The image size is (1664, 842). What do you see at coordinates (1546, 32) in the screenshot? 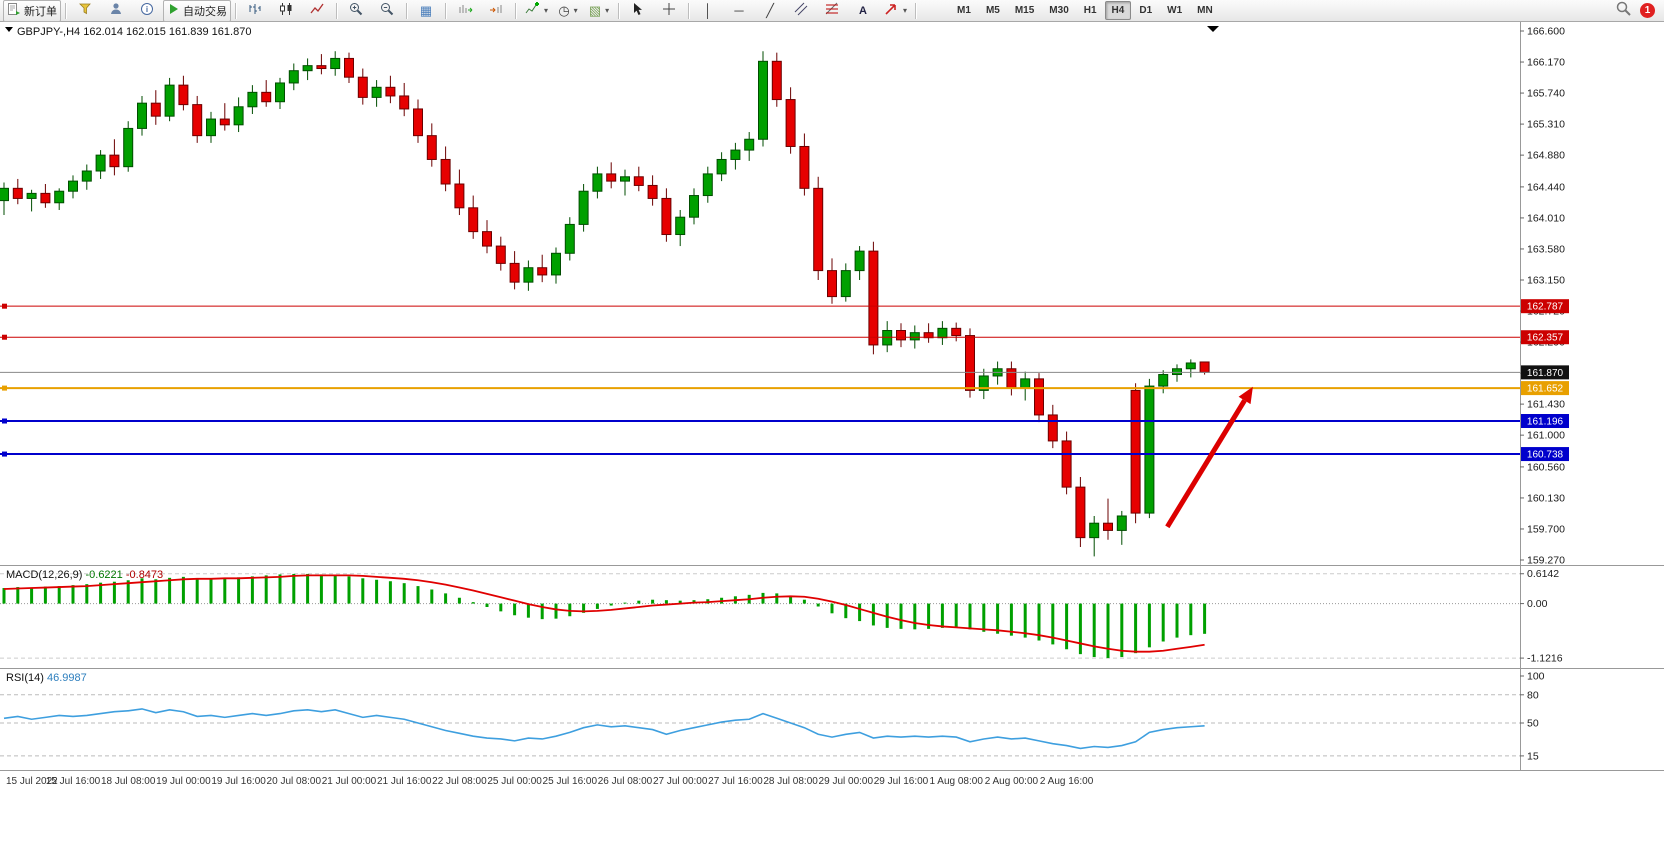
I see `price-tick-label: 166.600` at bounding box center [1546, 32].